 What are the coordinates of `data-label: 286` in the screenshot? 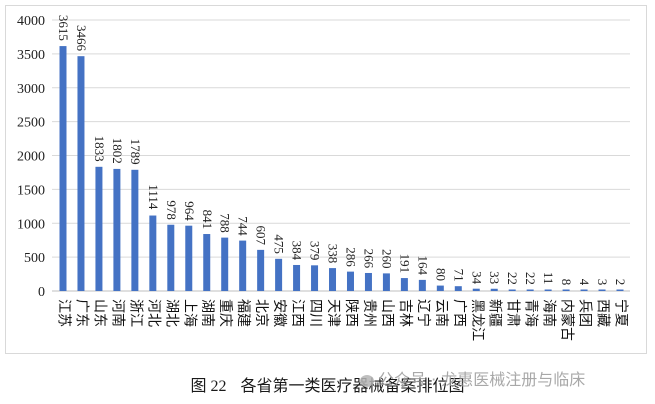 It's located at (350, 257).